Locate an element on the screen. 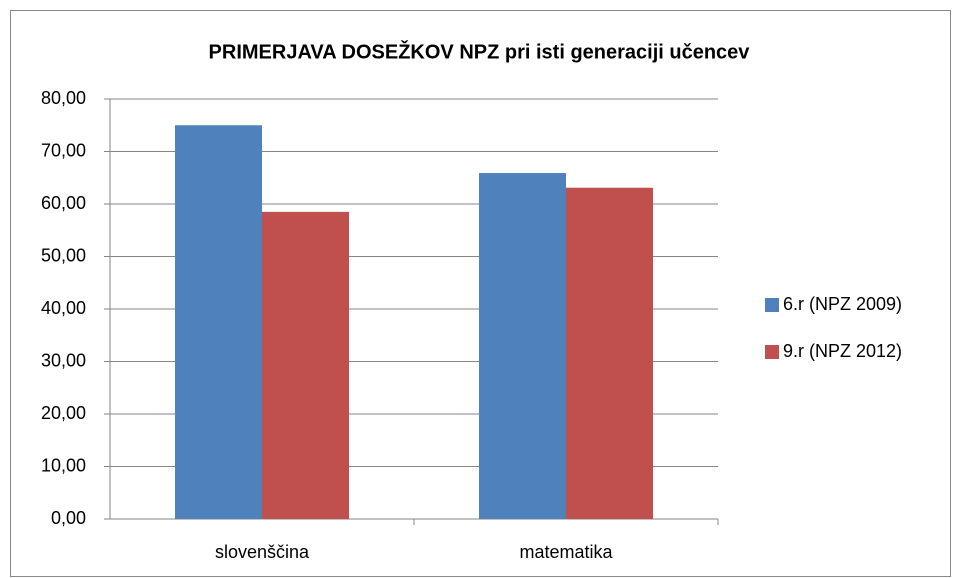 This screenshot has width=959, height=578. y-tick-label: 60,00 is located at coordinates (63, 203).